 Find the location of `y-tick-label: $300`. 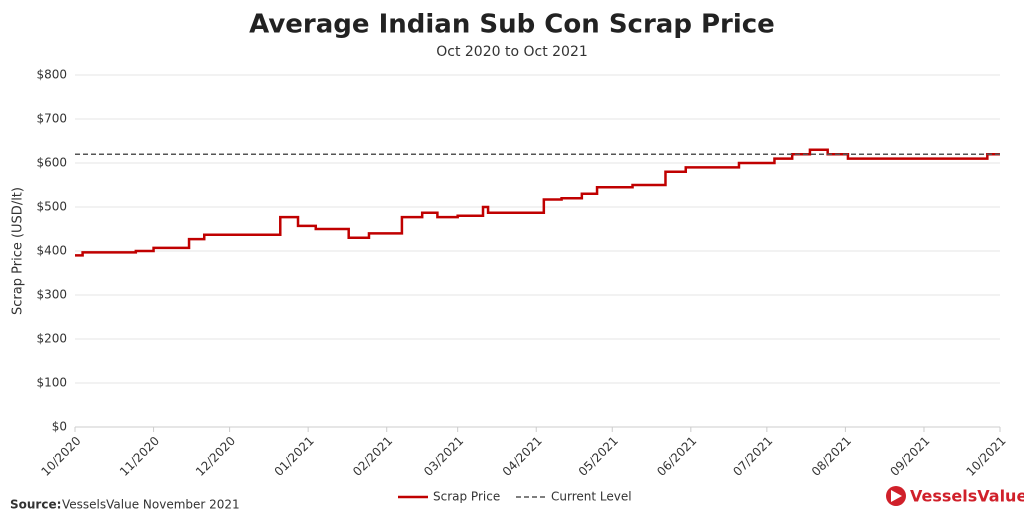

y-tick-label: $300 is located at coordinates (51, 295).